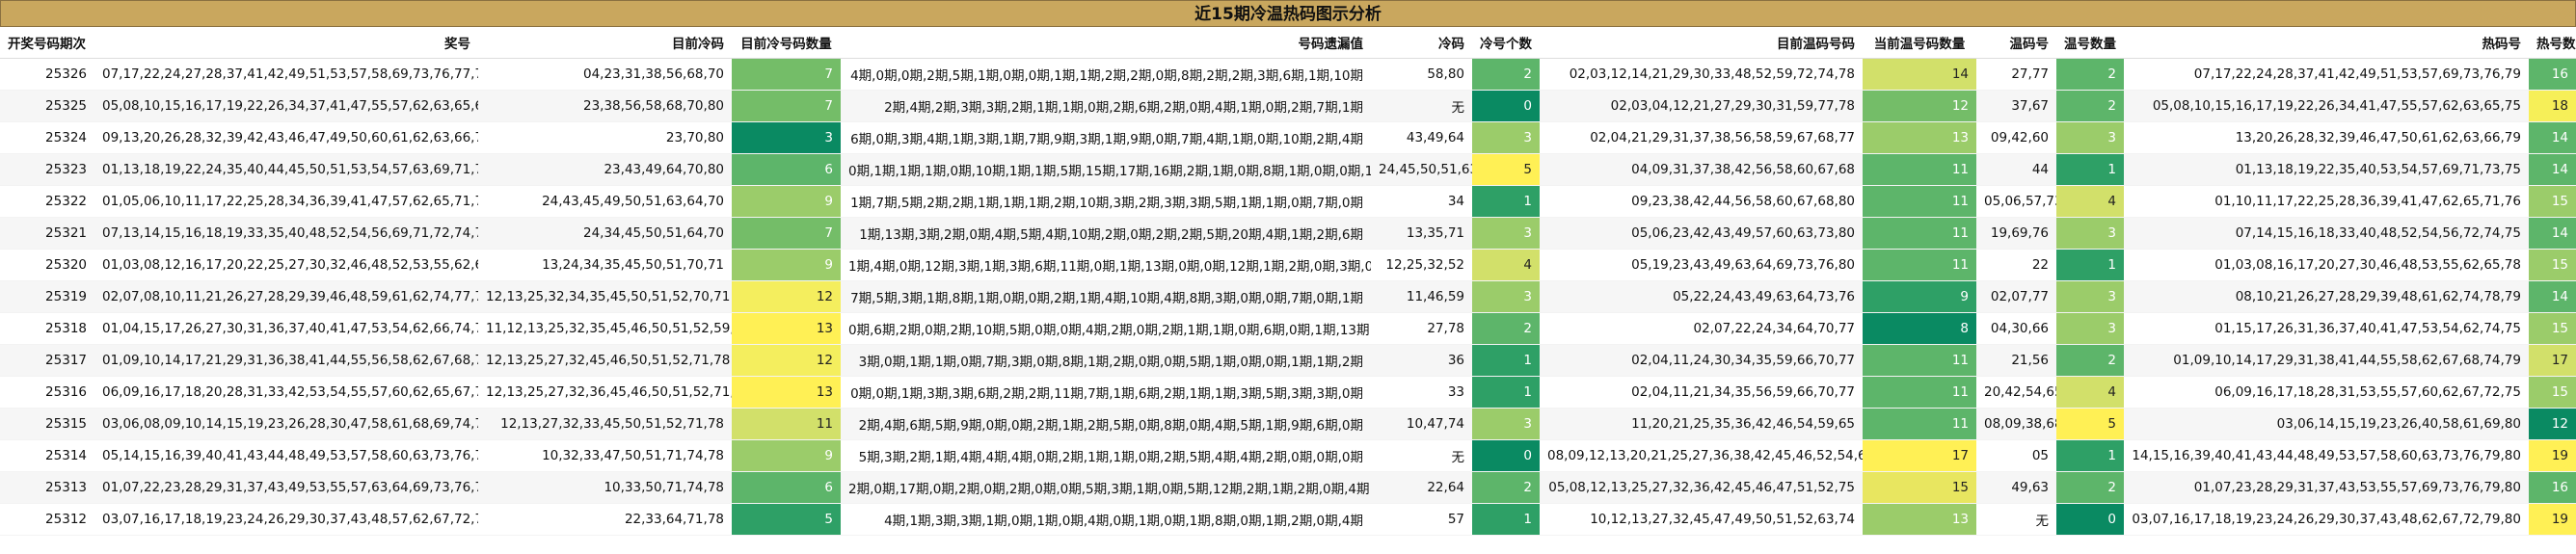  I want to click on cold-codes-cell: 11,12,13,25,32,35,45,46,50,51,52,59,71, so click(605, 328).